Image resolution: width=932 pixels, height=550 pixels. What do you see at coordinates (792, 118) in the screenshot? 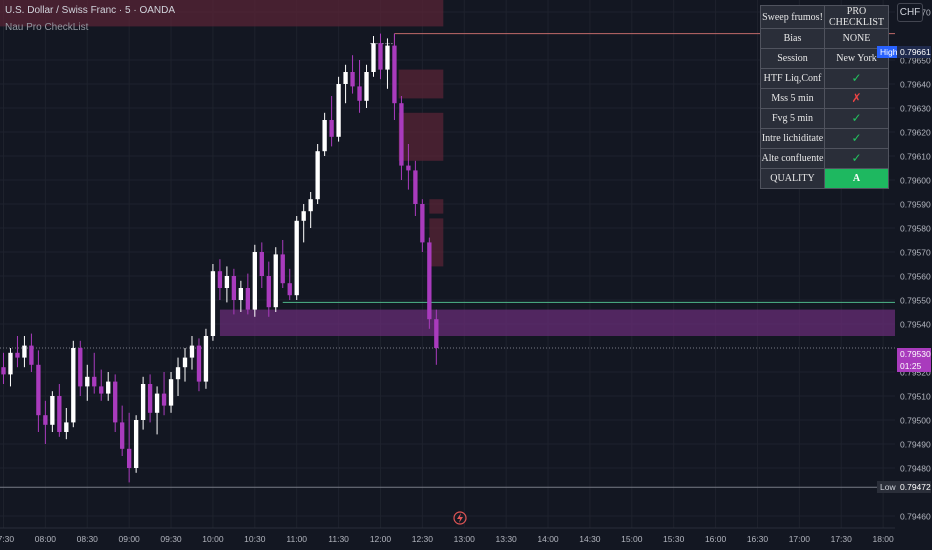
I see `checklist-label: Fvg 5 min` at bounding box center [792, 118].